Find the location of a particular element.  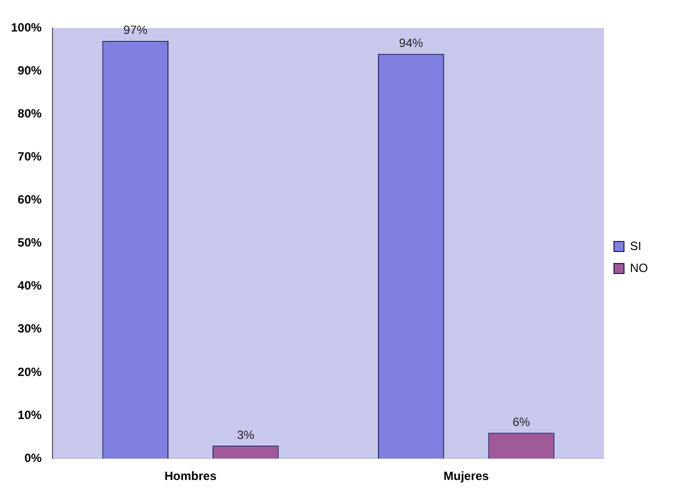

y-tick-label: 40% is located at coordinates (30, 285).